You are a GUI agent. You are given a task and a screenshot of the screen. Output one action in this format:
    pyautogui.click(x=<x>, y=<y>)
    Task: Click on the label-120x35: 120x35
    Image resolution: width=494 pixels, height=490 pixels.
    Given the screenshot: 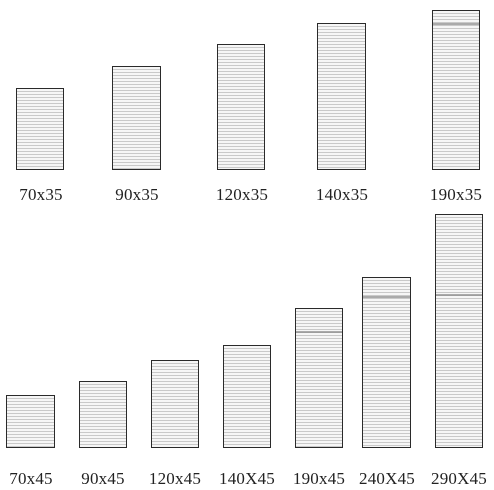 What is the action you would take?
    pyautogui.click(x=242, y=194)
    